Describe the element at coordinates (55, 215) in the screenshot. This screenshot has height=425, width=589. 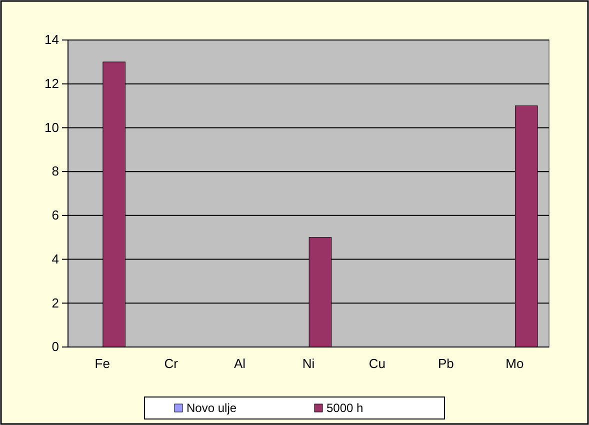
I see `y-tick-label: 6` at that location.